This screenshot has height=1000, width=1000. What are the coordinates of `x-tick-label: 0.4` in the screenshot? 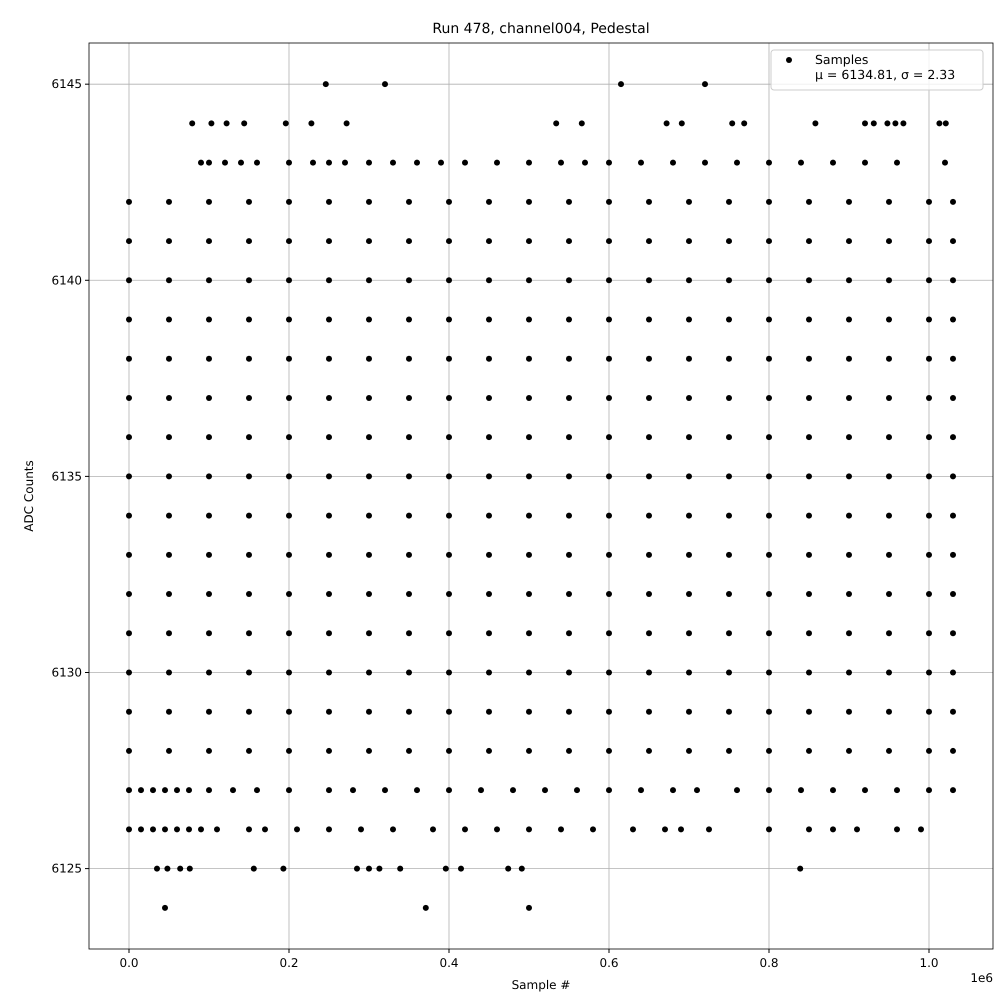 It's located at (449, 963).